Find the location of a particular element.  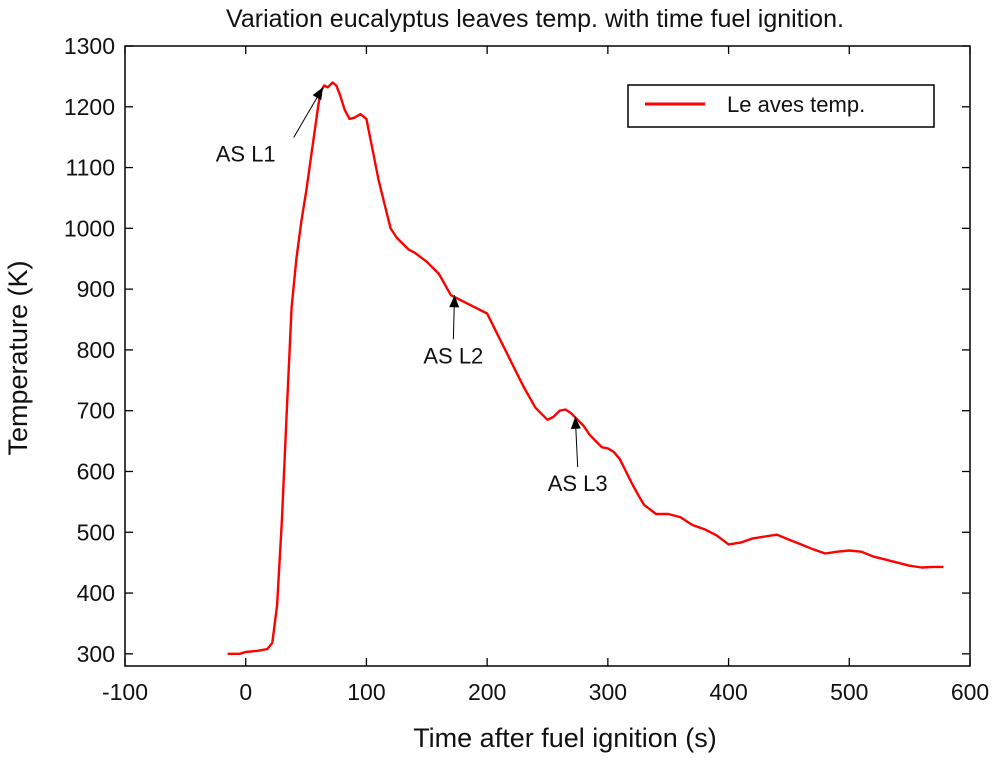

y-tick-label: 800 is located at coordinates (96, 350).